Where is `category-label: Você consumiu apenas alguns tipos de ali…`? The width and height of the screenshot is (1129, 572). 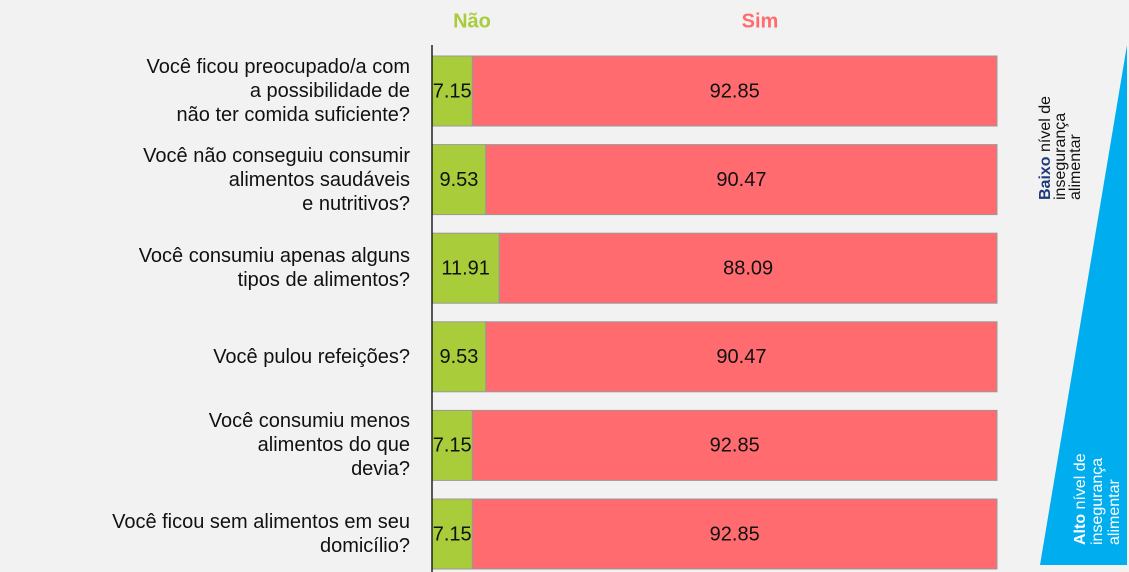
category-label: Você consumiu apenas alguns tipos de ali… is located at coordinates (274, 268).